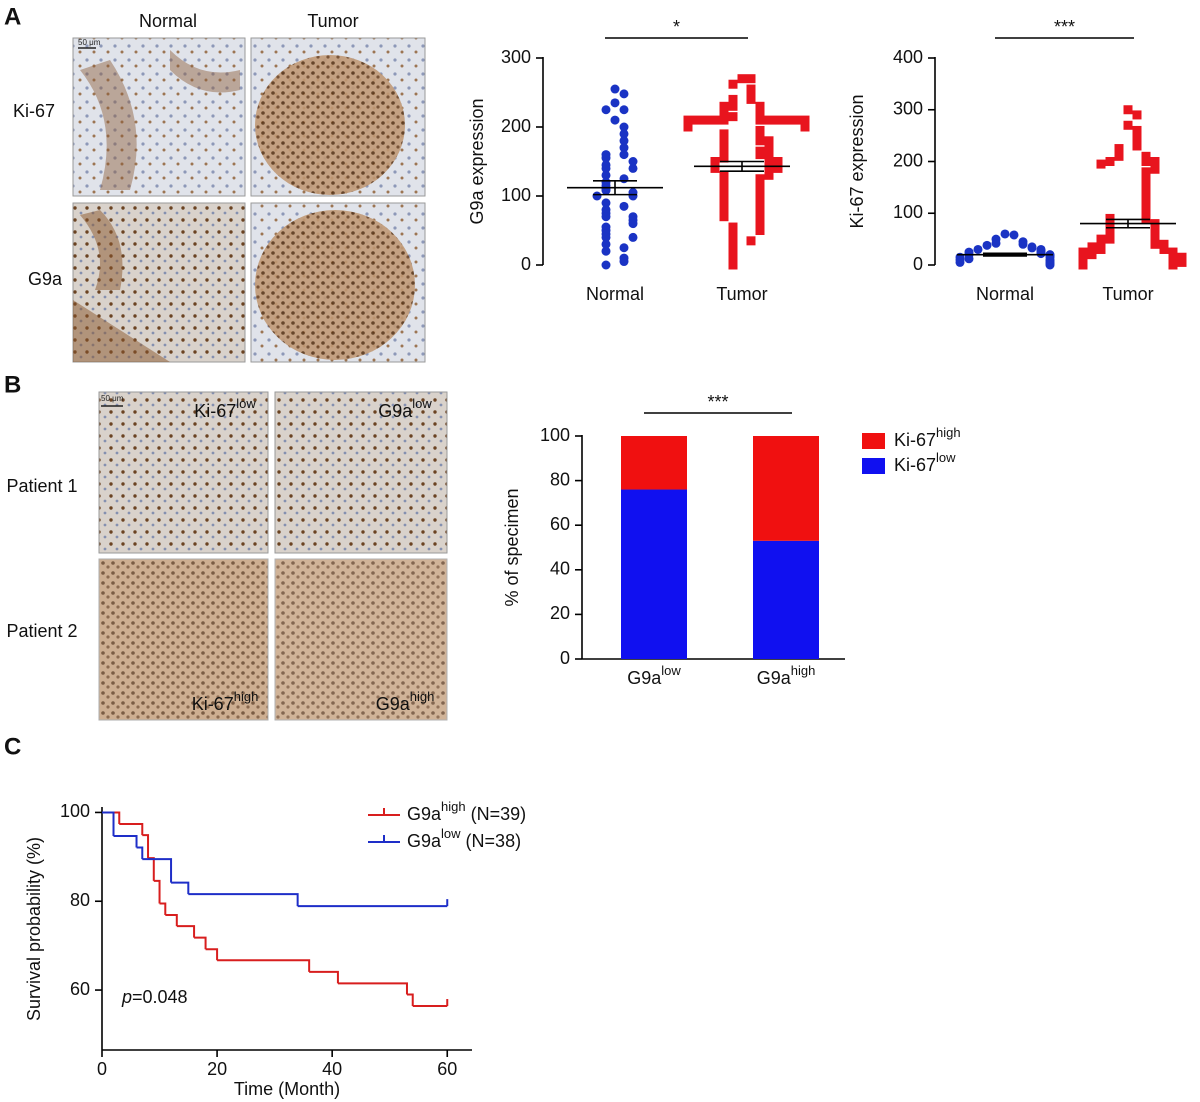 The height and width of the screenshot is (1102, 1200). Describe the element at coordinates (717, 402) in the screenshot. I see `significance-label: ***` at that location.